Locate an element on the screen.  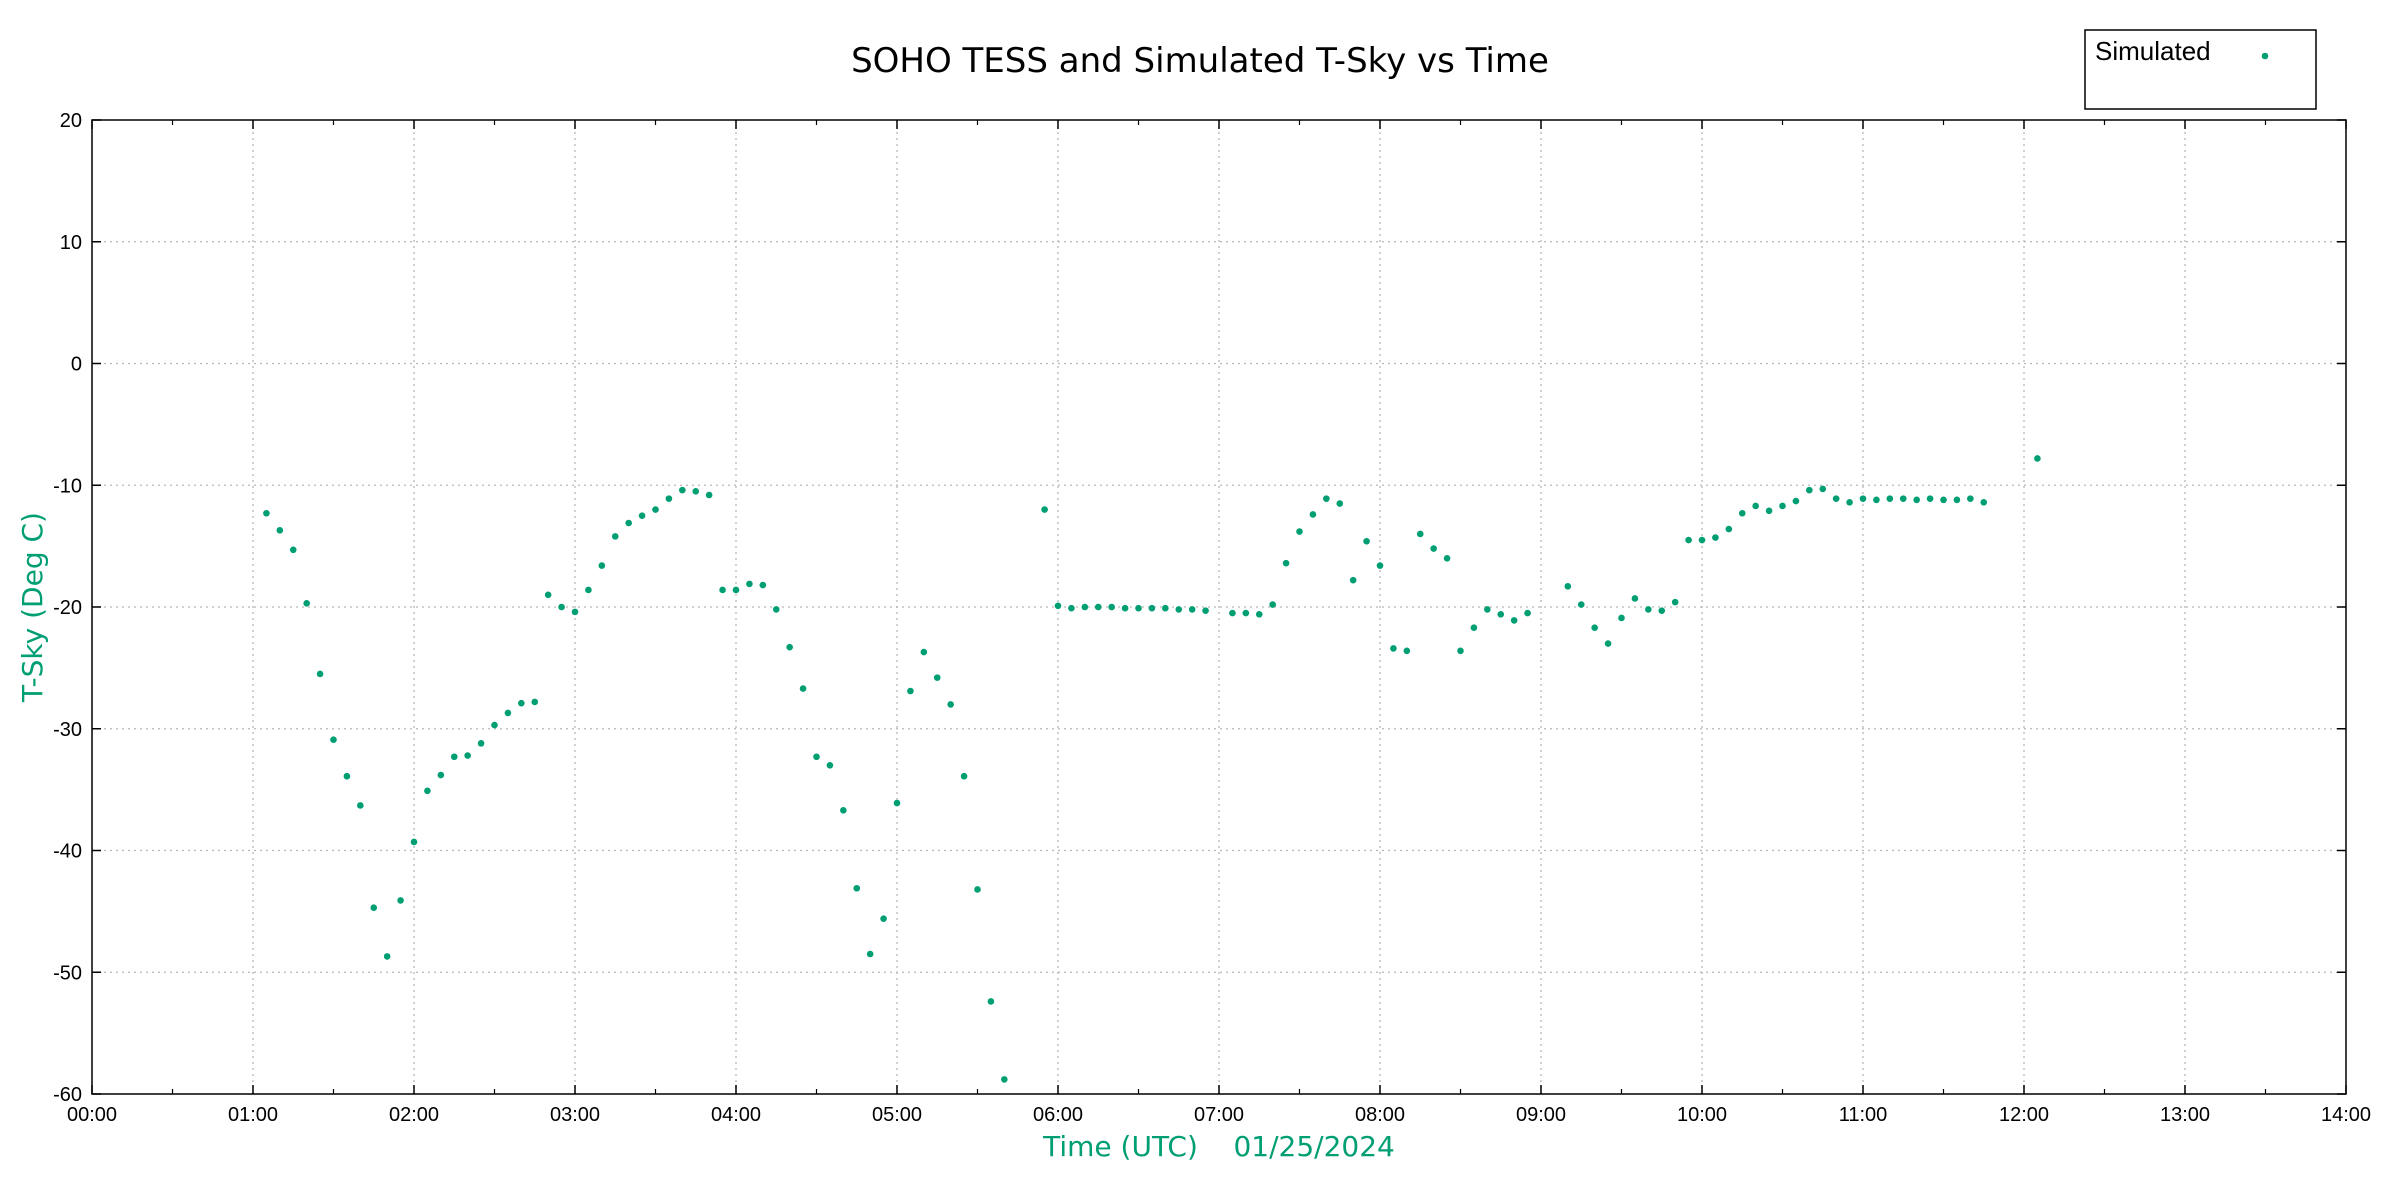
x-tick-label: 06:00 is located at coordinates (1058, 1115).